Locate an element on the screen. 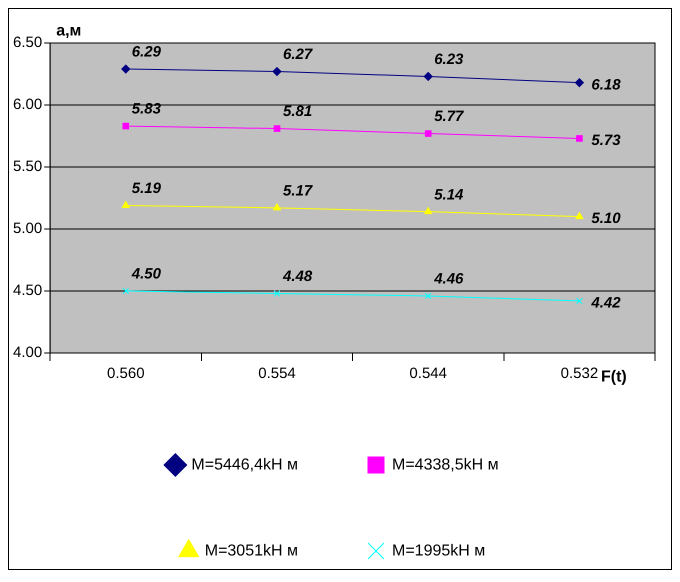  legend-label: M=1995kH м is located at coordinates (439, 551).